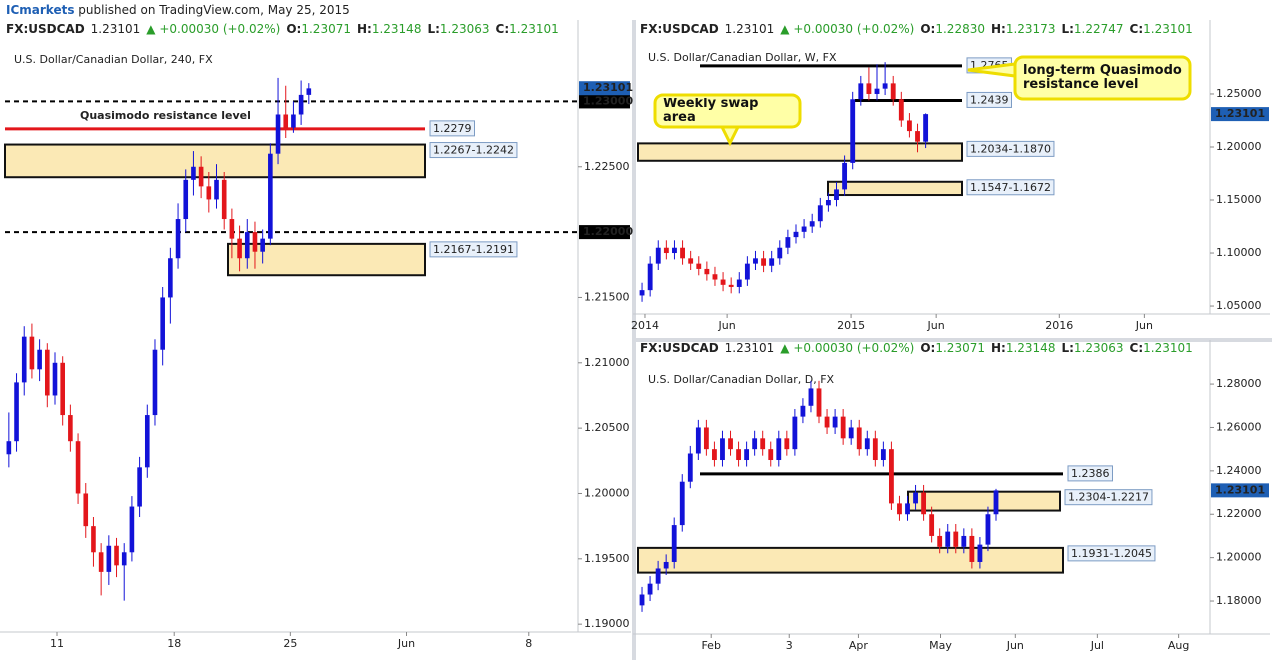 Image resolution: width=1272 pixels, height=660 pixels. What do you see at coordinates (851, 325) in the screenshot?
I see `x-tick-label: 2015` at bounding box center [851, 325].